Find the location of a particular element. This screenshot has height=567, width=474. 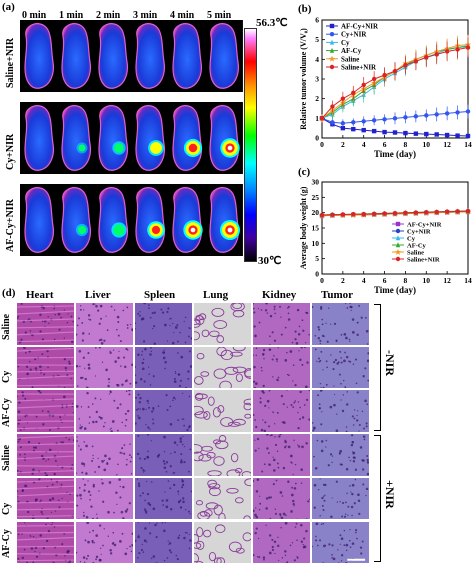

legend-label: Cy+NIR is located at coordinates (419, 232).